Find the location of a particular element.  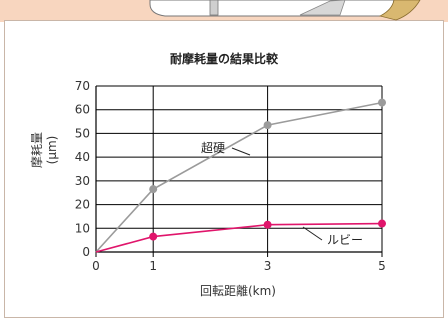

x-tick-label: 0 is located at coordinates (96, 266).